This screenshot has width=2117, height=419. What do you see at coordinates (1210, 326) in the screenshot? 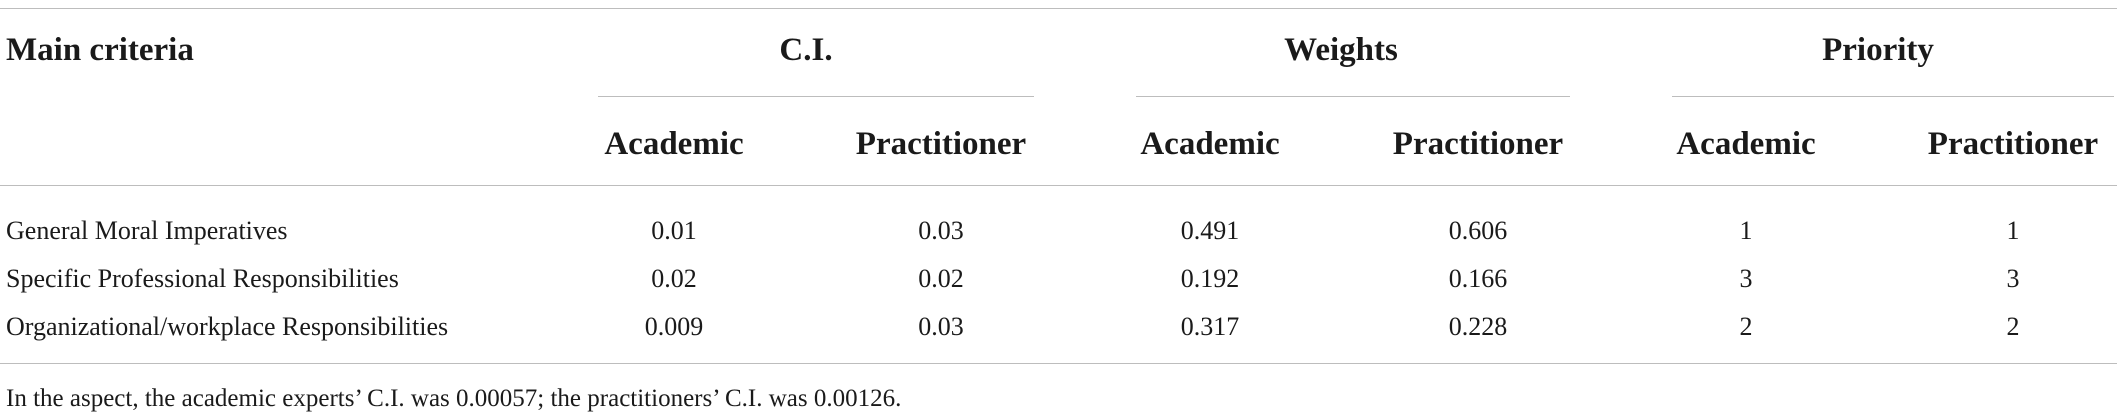
I see `row-3-weights-academic: 0.317` at bounding box center [1210, 326].